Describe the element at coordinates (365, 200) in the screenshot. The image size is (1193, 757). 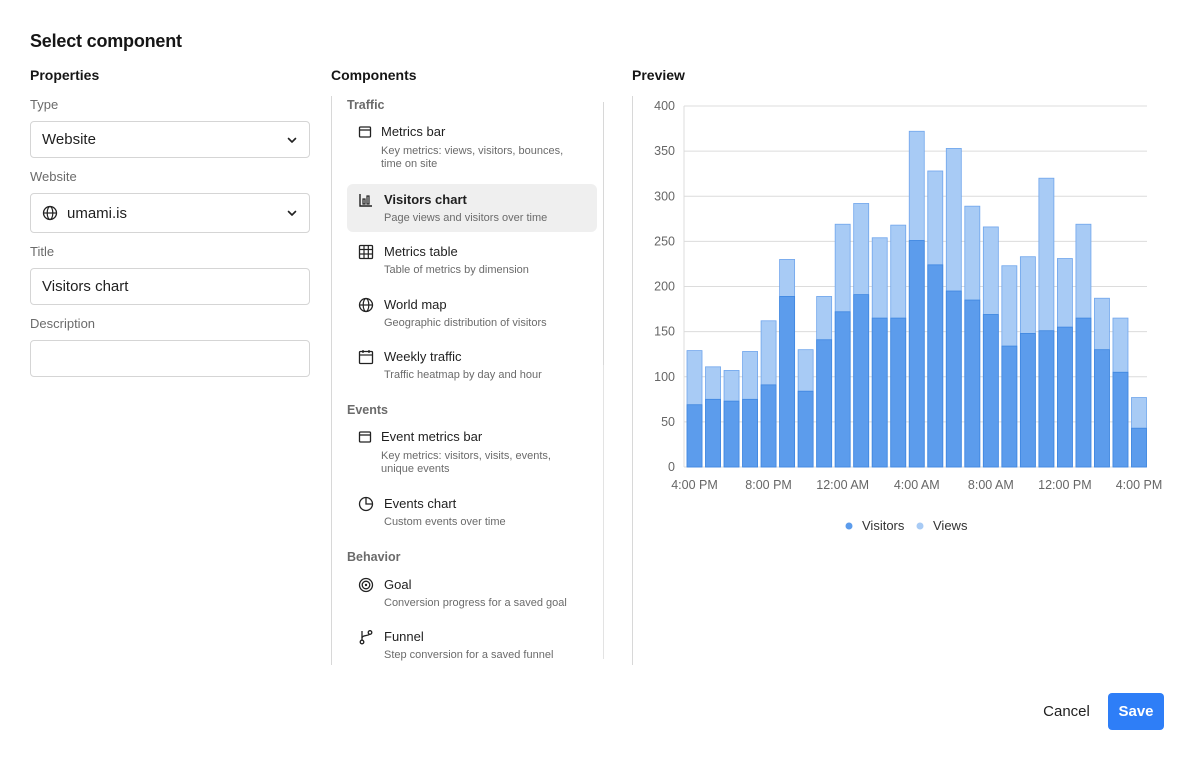
I see `bar-chart-icon` at that location.